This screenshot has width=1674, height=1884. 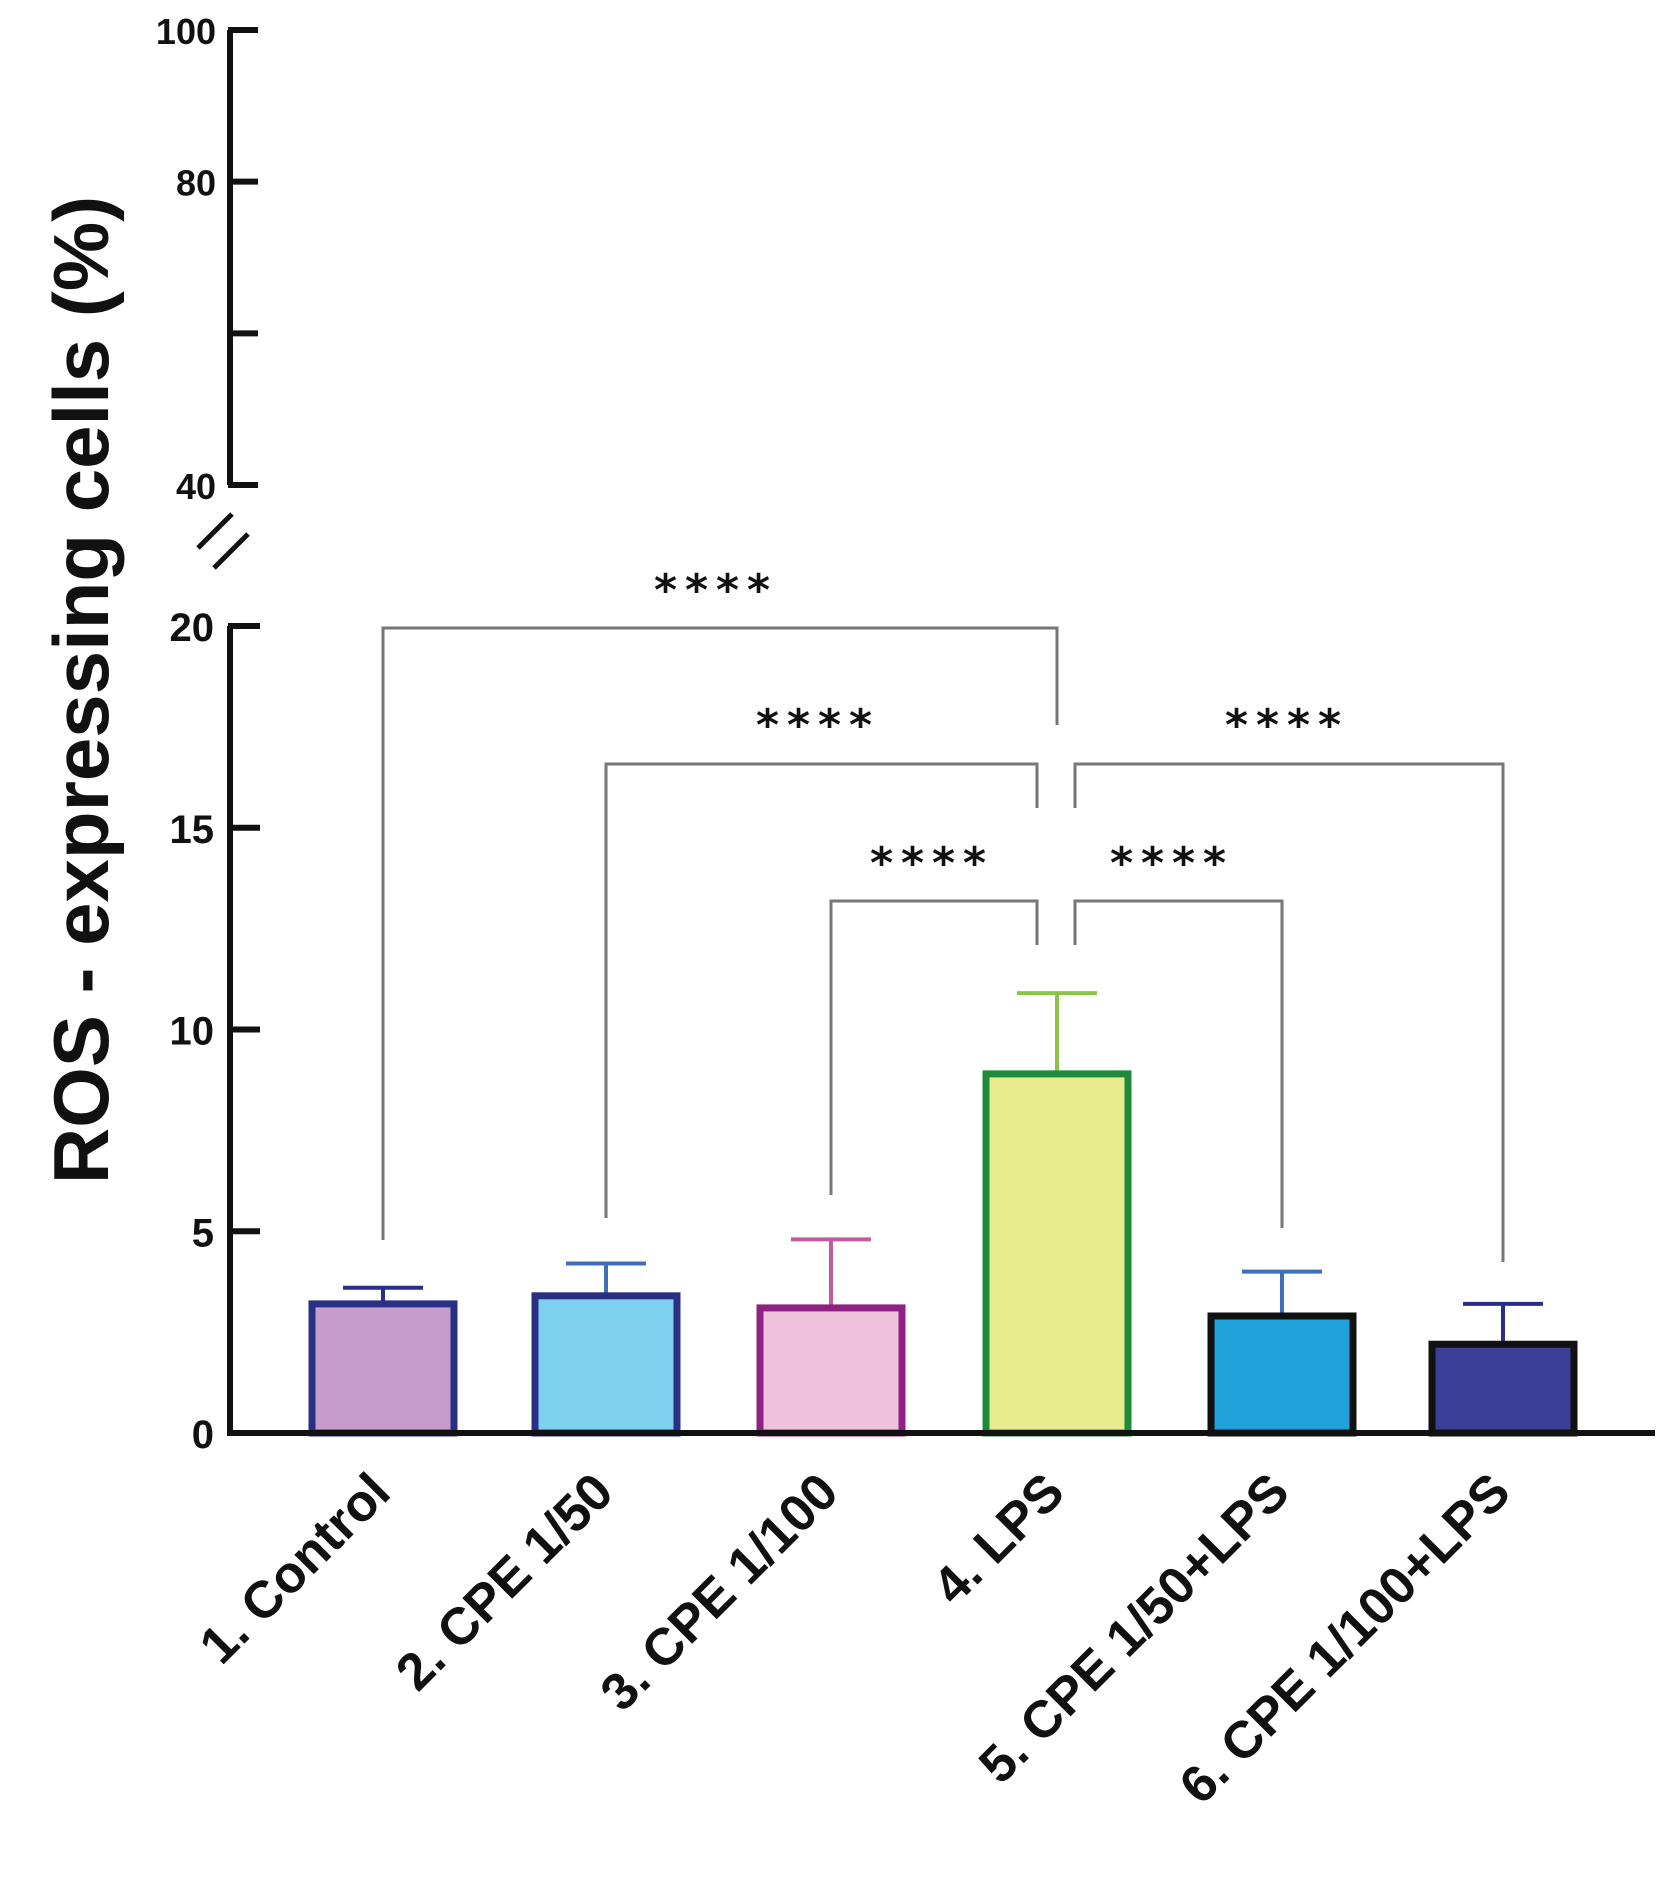 I want to click on lower-tick-label: 15, so click(x=192, y=830).